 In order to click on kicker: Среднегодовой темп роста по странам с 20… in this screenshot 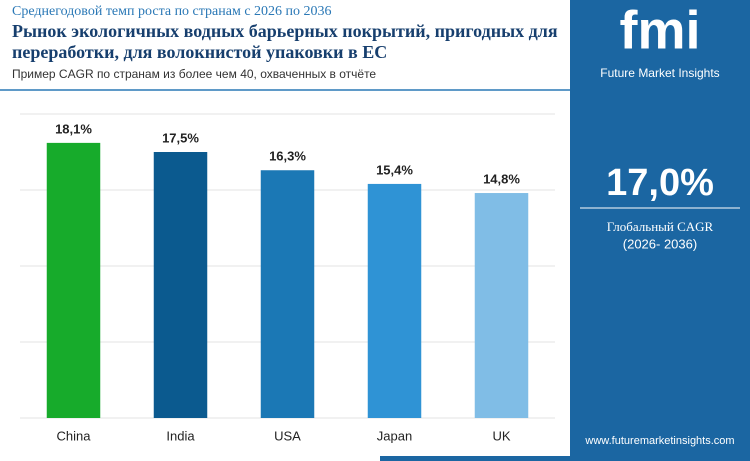, I will do `click(172, 11)`.